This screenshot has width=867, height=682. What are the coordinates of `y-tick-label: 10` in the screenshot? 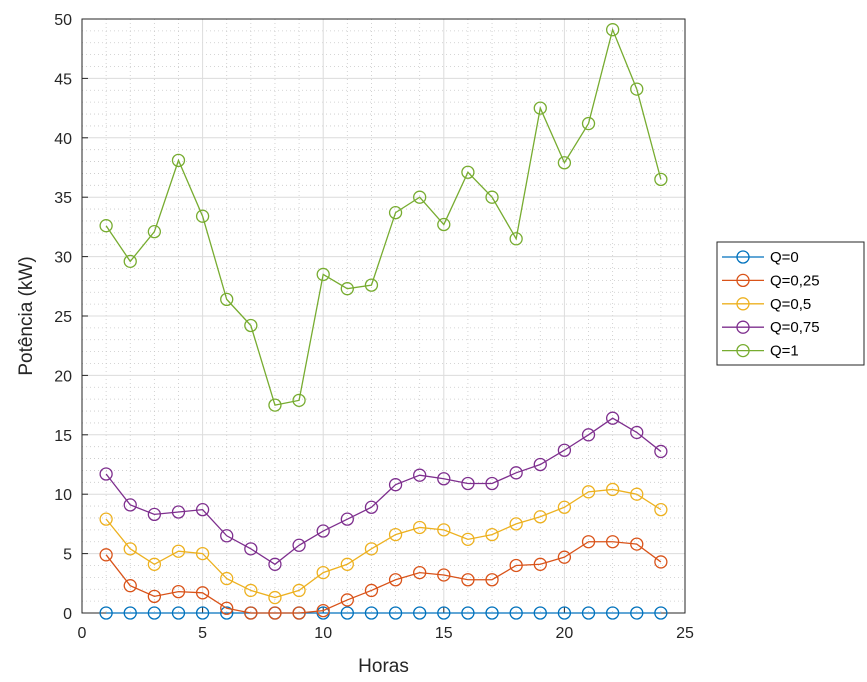 It's located at (63, 495).